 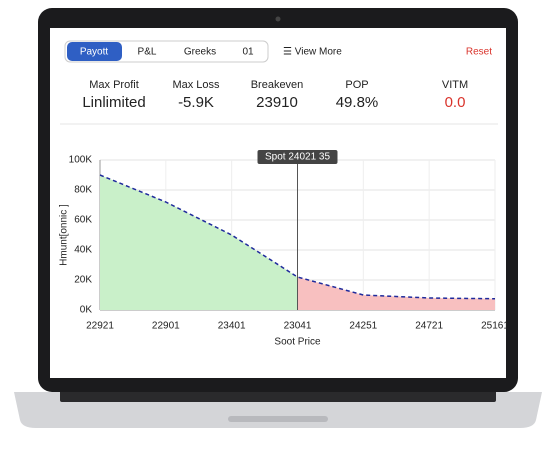 I want to click on stat-value: 23910, so click(x=277, y=102).